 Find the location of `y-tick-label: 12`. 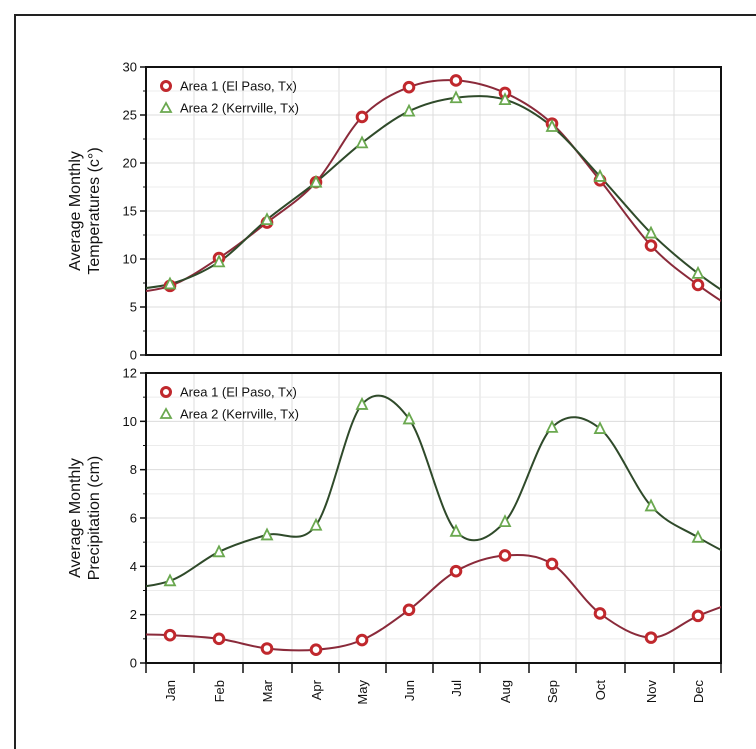

y-tick-label: 12 is located at coordinates (130, 373).